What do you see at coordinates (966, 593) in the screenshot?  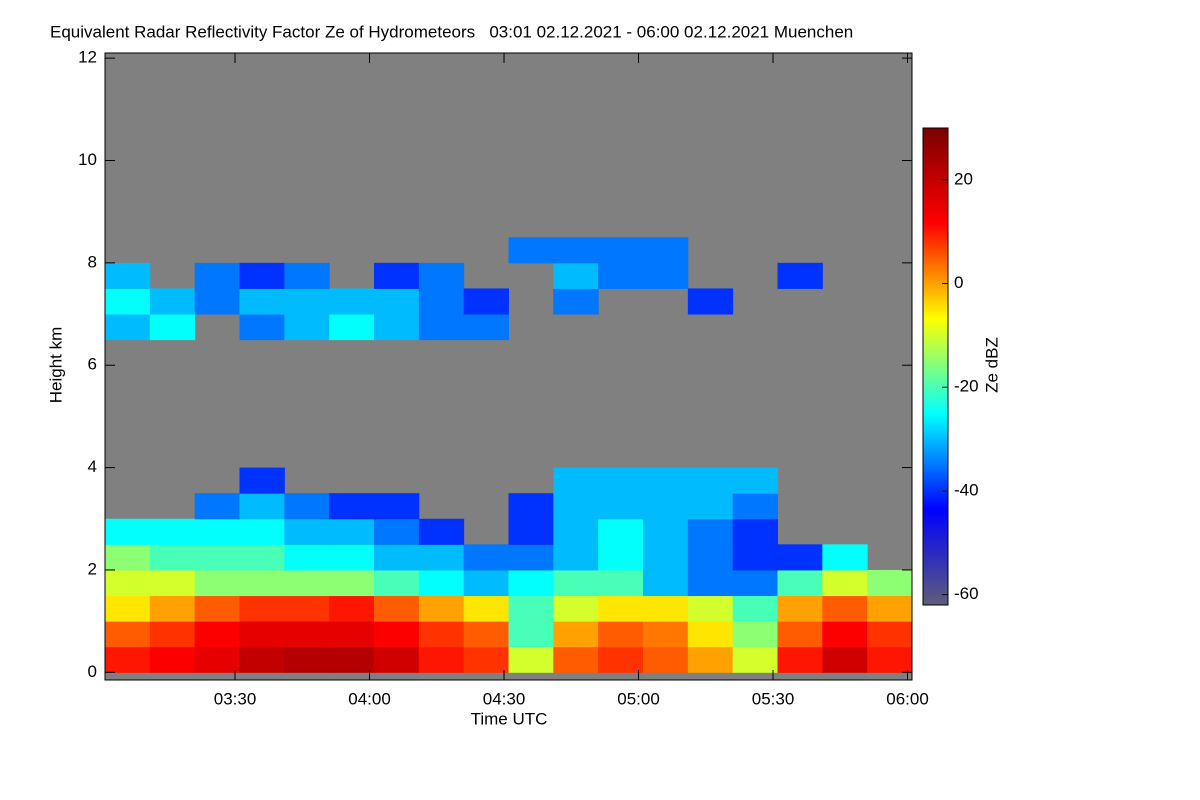 I see `colorbar-tick-label: -60` at bounding box center [966, 593].